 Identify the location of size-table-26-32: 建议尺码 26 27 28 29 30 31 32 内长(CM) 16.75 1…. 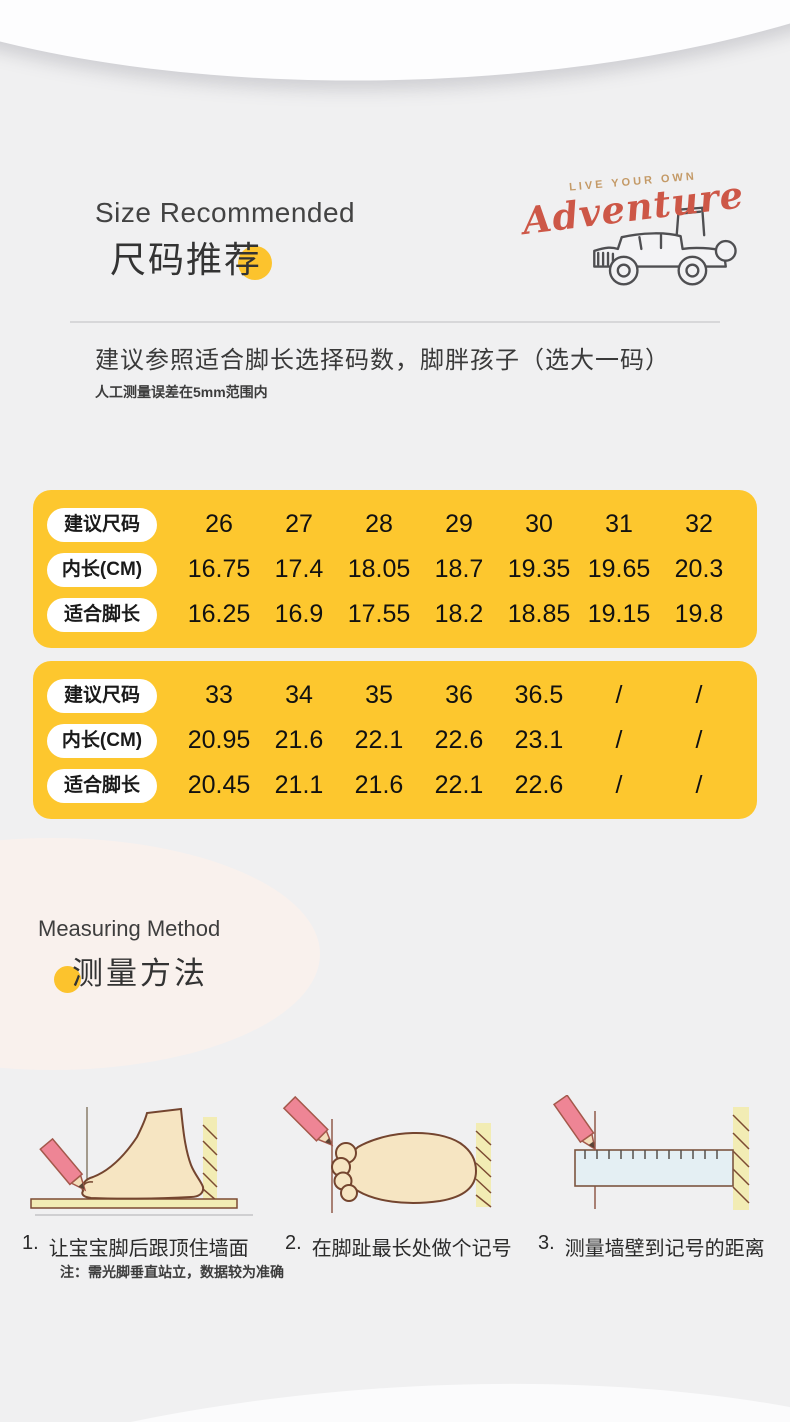
(395, 569).